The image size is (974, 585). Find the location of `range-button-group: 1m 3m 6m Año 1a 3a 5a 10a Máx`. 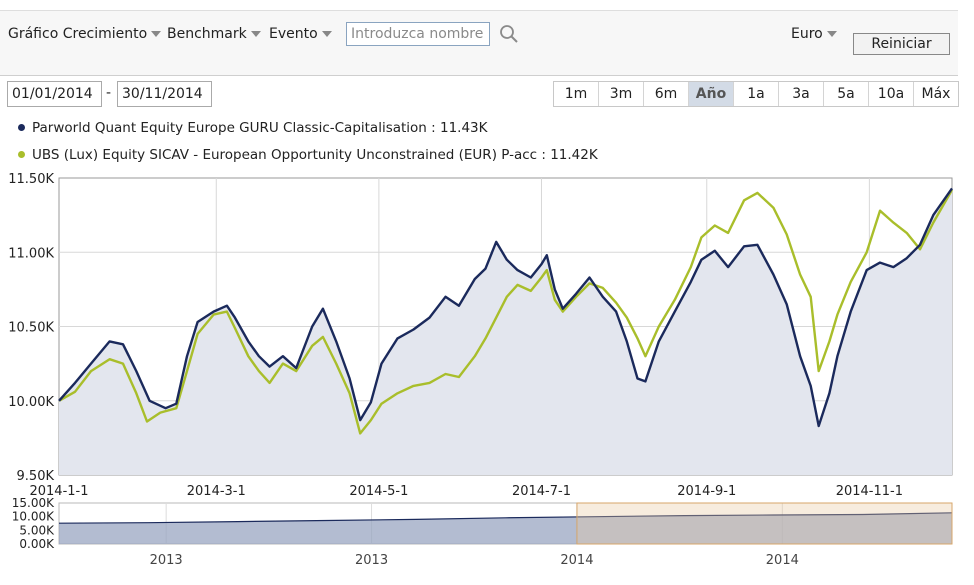

range-button-group: 1m 3m 6m Año 1a 3a 5a 10a Máx is located at coordinates (756, 94).